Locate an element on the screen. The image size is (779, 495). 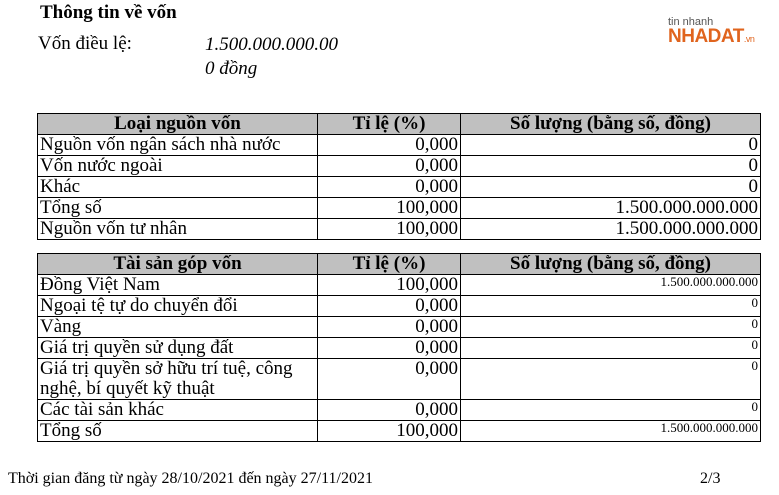
page-number: 2/3 is located at coordinates (710, 478).